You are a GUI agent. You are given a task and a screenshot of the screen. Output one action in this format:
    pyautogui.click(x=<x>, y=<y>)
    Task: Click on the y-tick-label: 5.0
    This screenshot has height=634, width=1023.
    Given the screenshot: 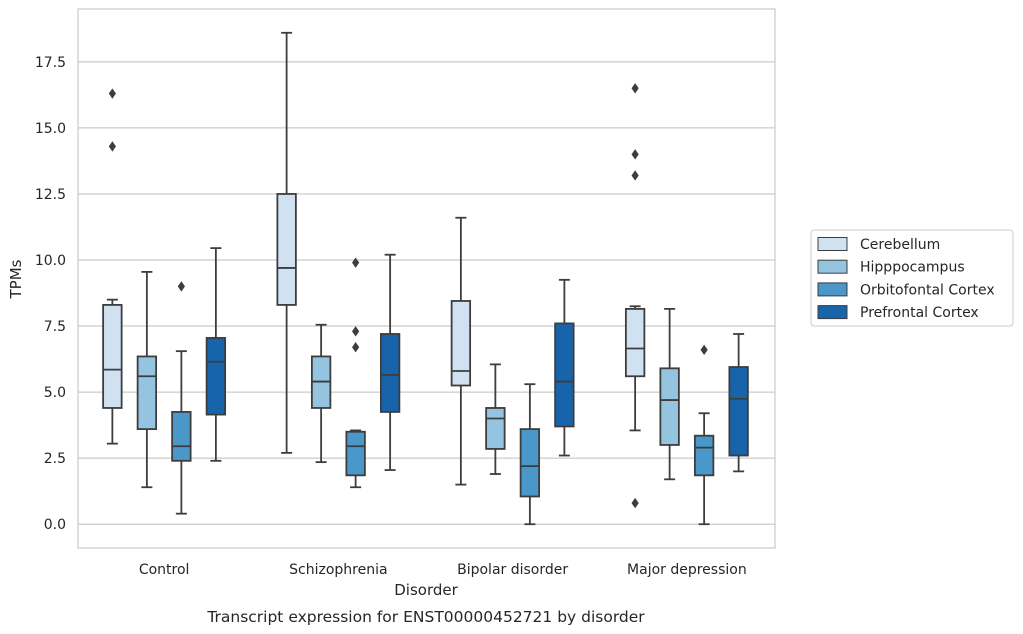 What is the action you would take?
    pyautogui.click(x=55, y=393)
    